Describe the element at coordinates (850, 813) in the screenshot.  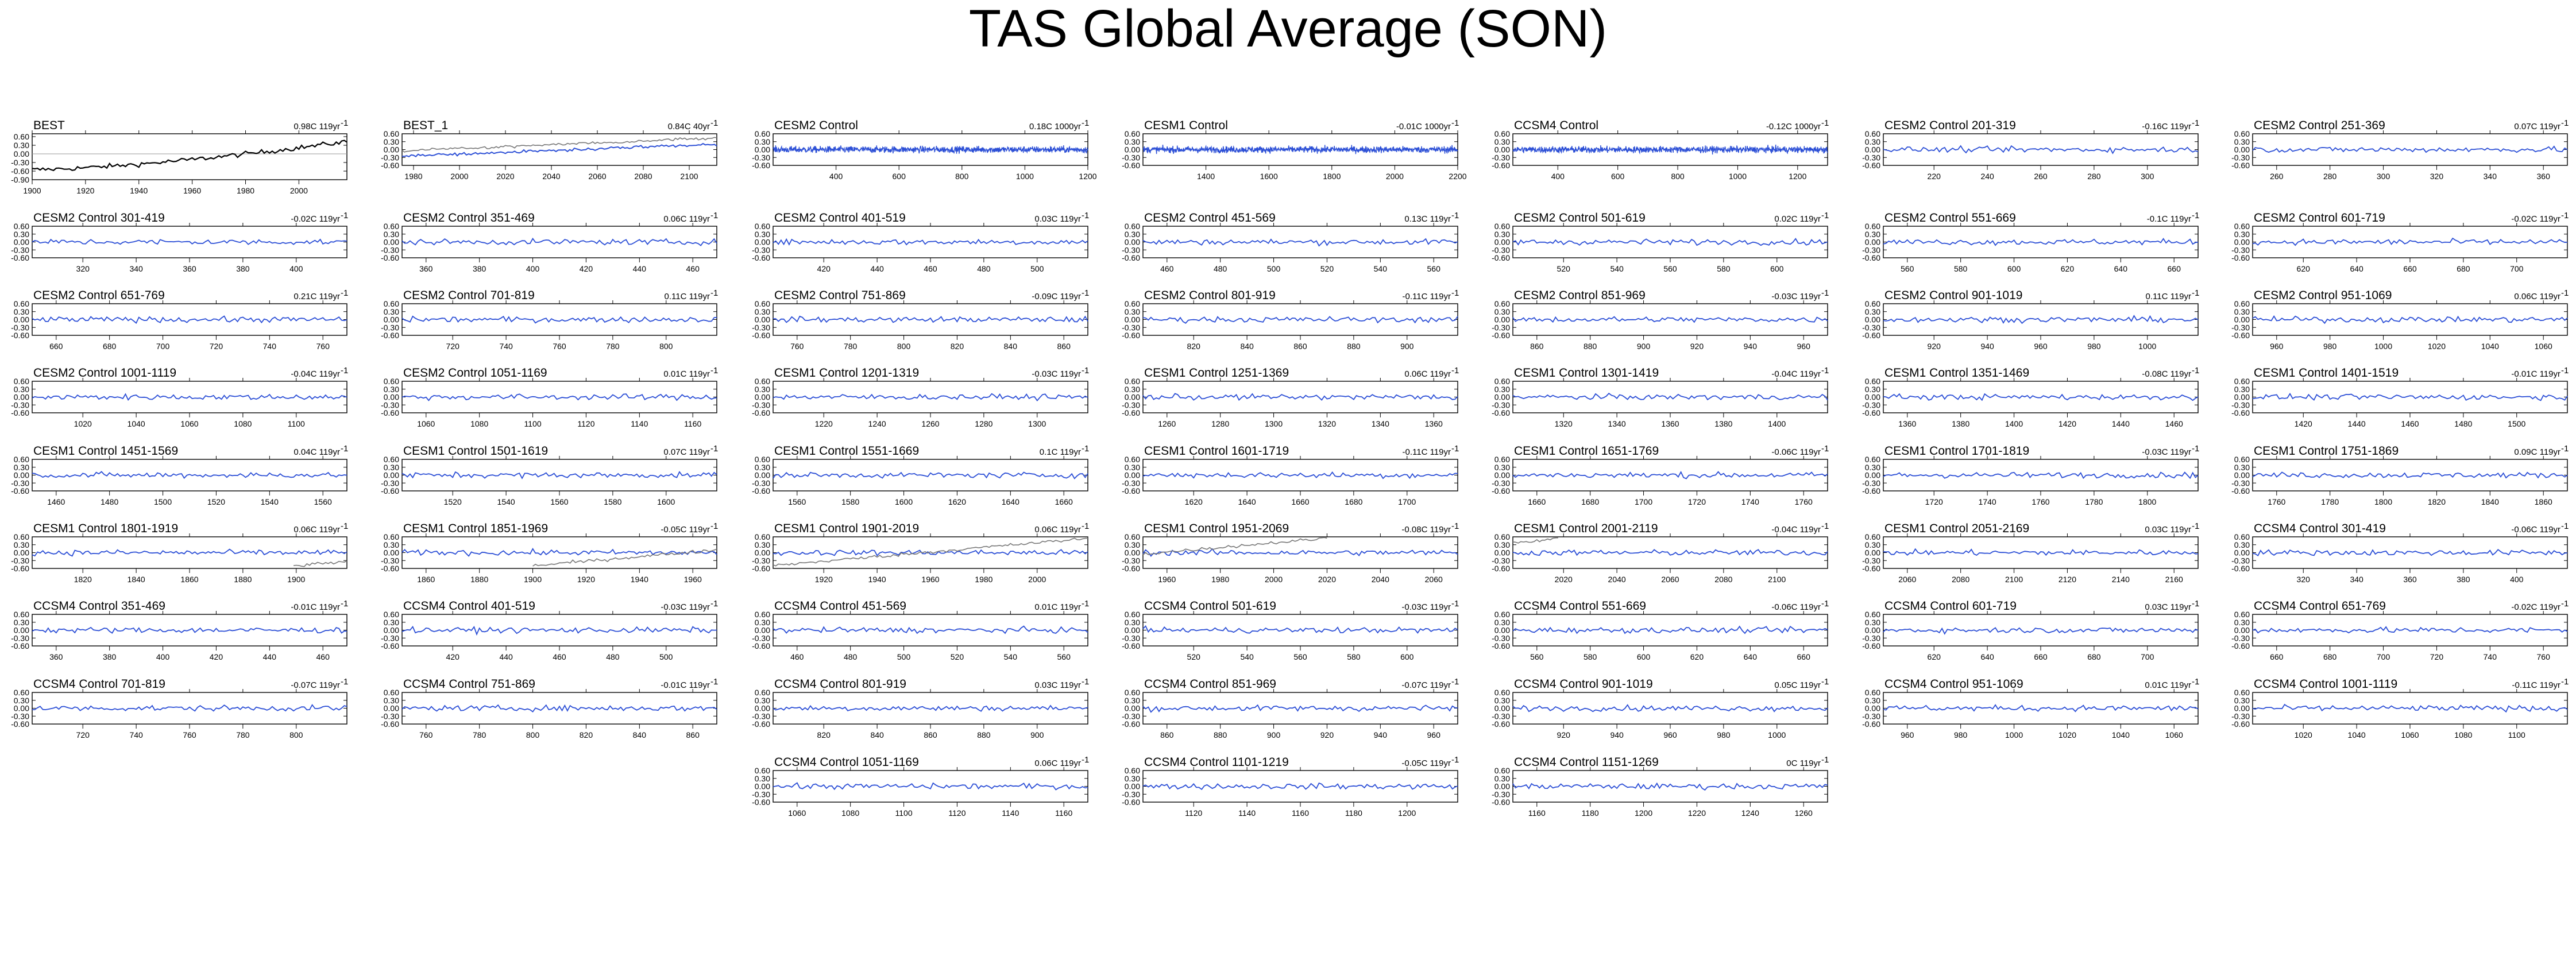
I see `x-tick-label: 1080` at that location.